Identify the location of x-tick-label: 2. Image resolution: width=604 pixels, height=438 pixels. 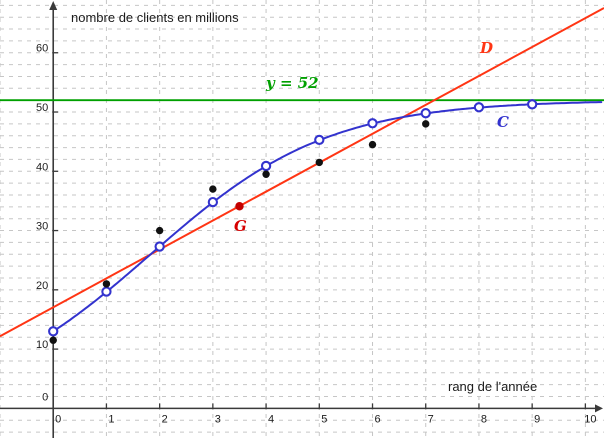
(165, 419).